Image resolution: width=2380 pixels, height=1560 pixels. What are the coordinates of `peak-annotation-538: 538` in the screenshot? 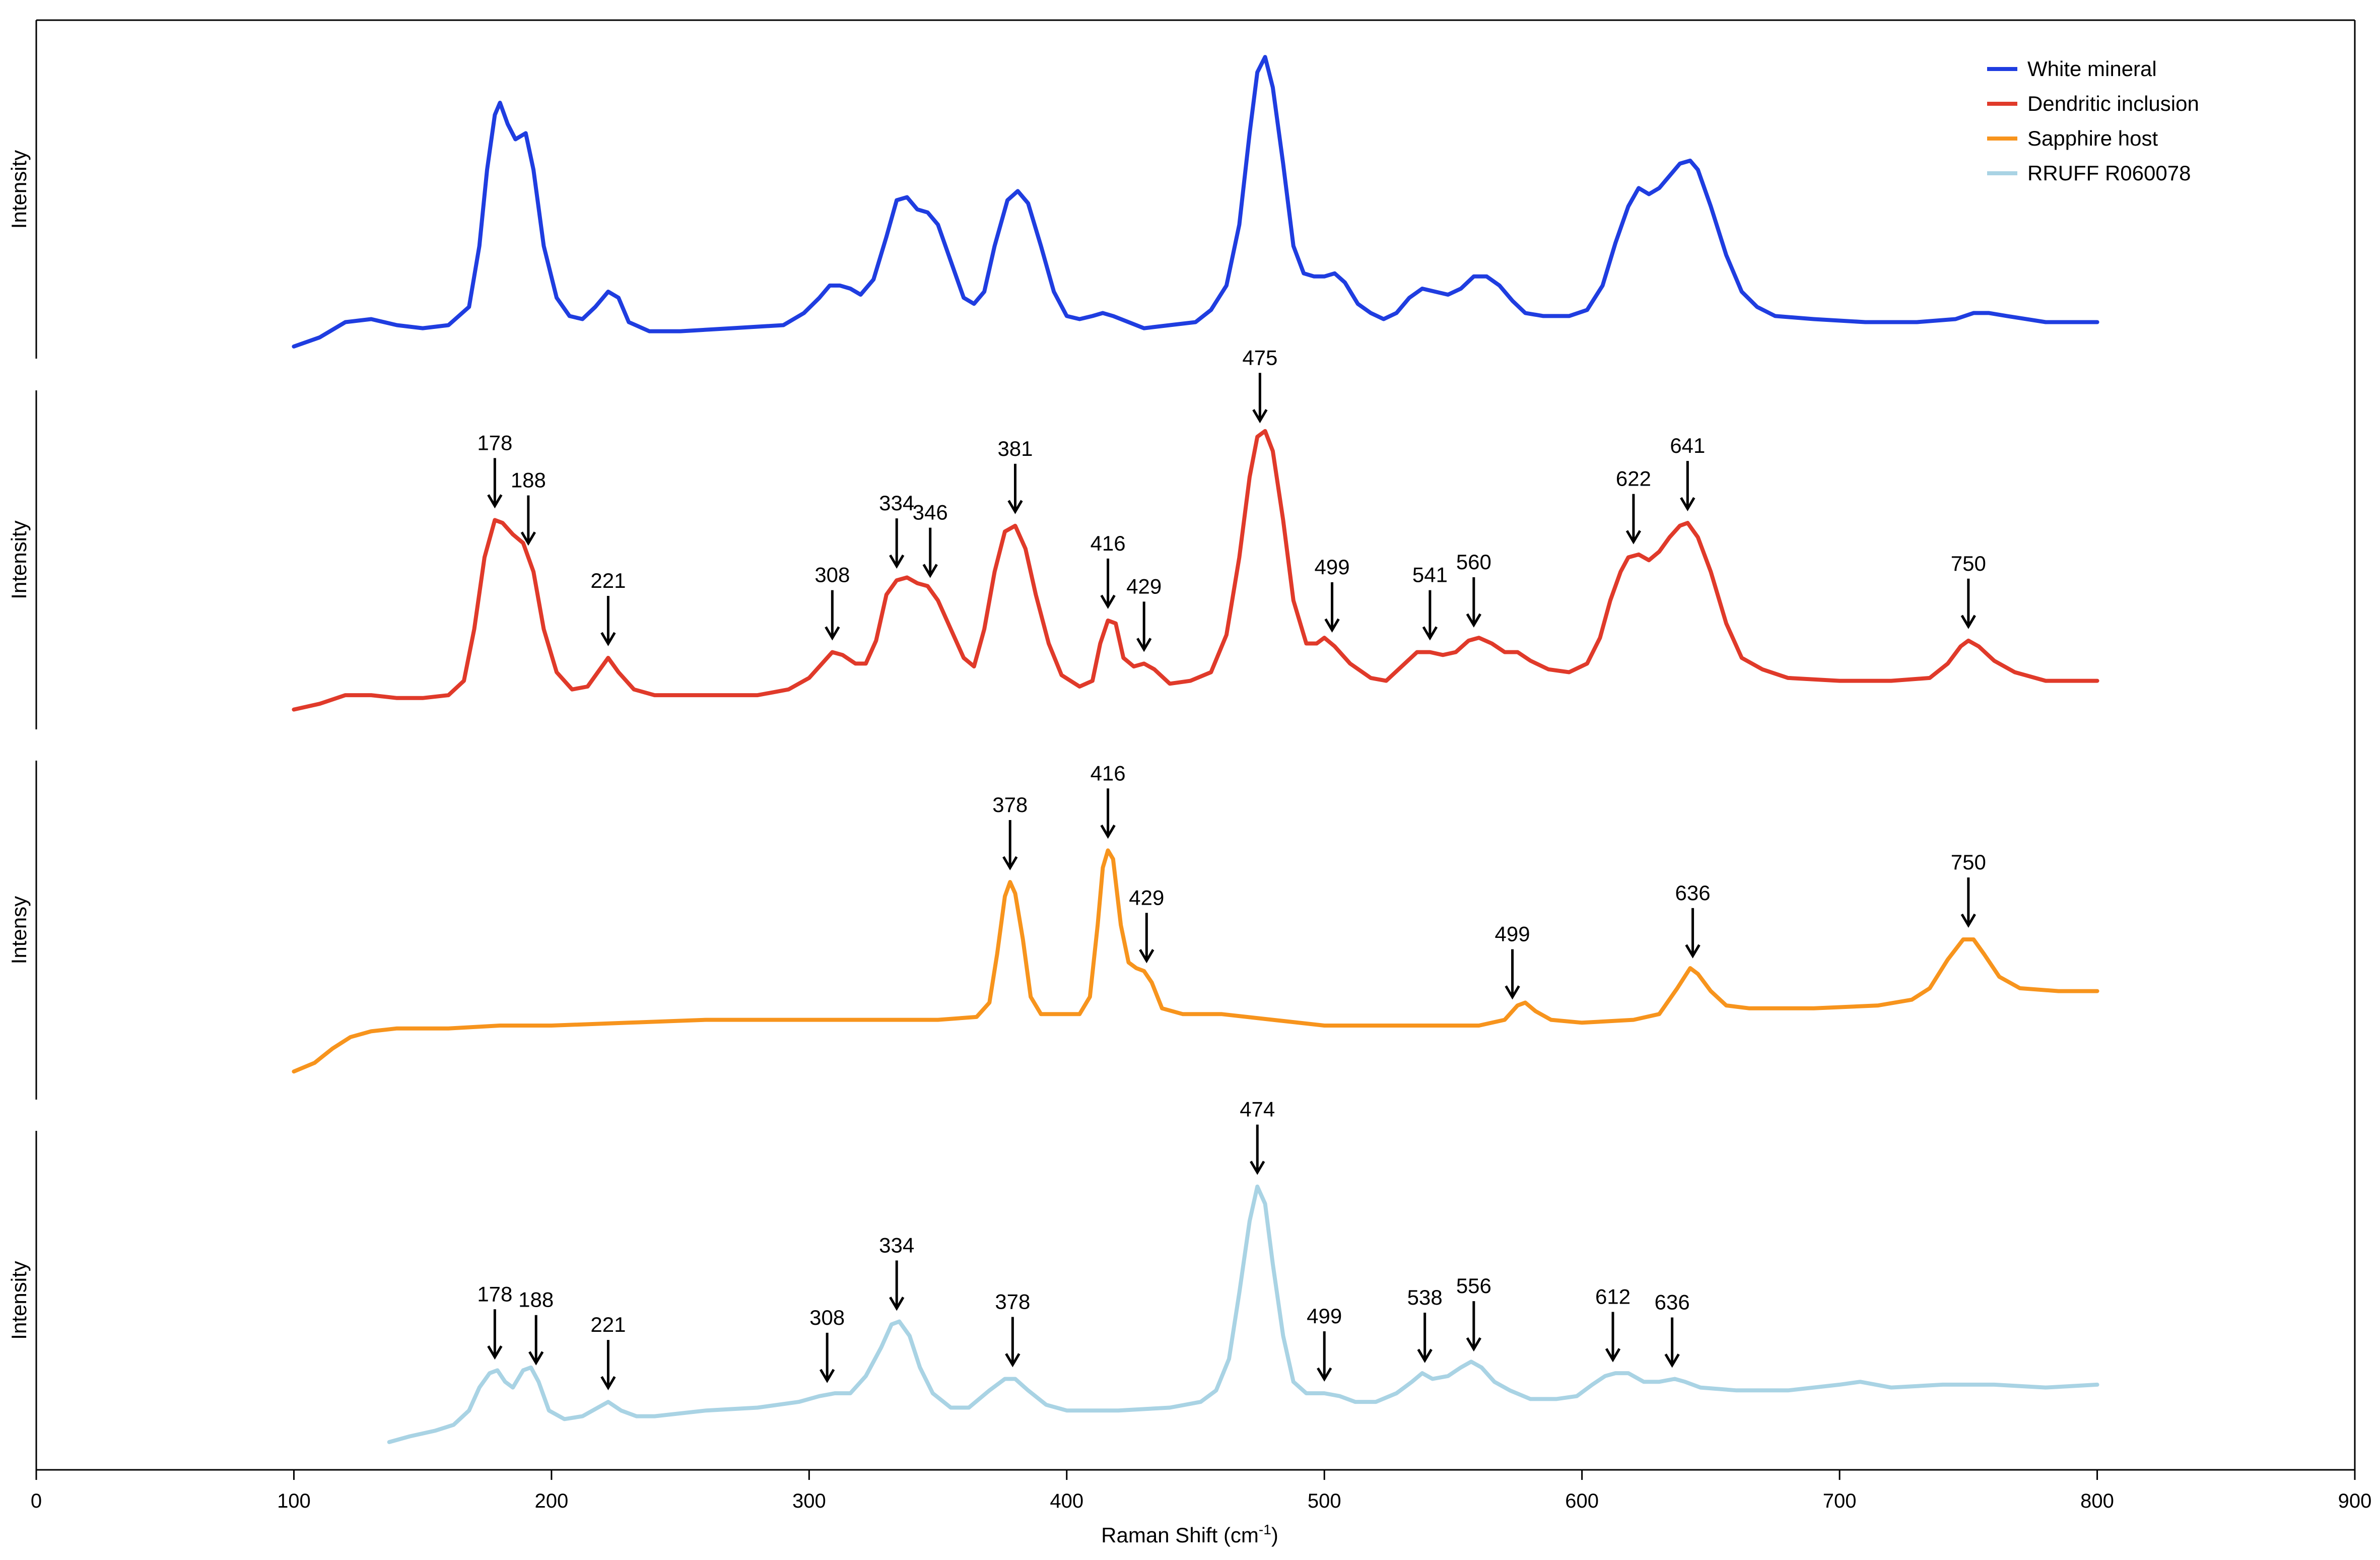 It's located at (1425, 1324).